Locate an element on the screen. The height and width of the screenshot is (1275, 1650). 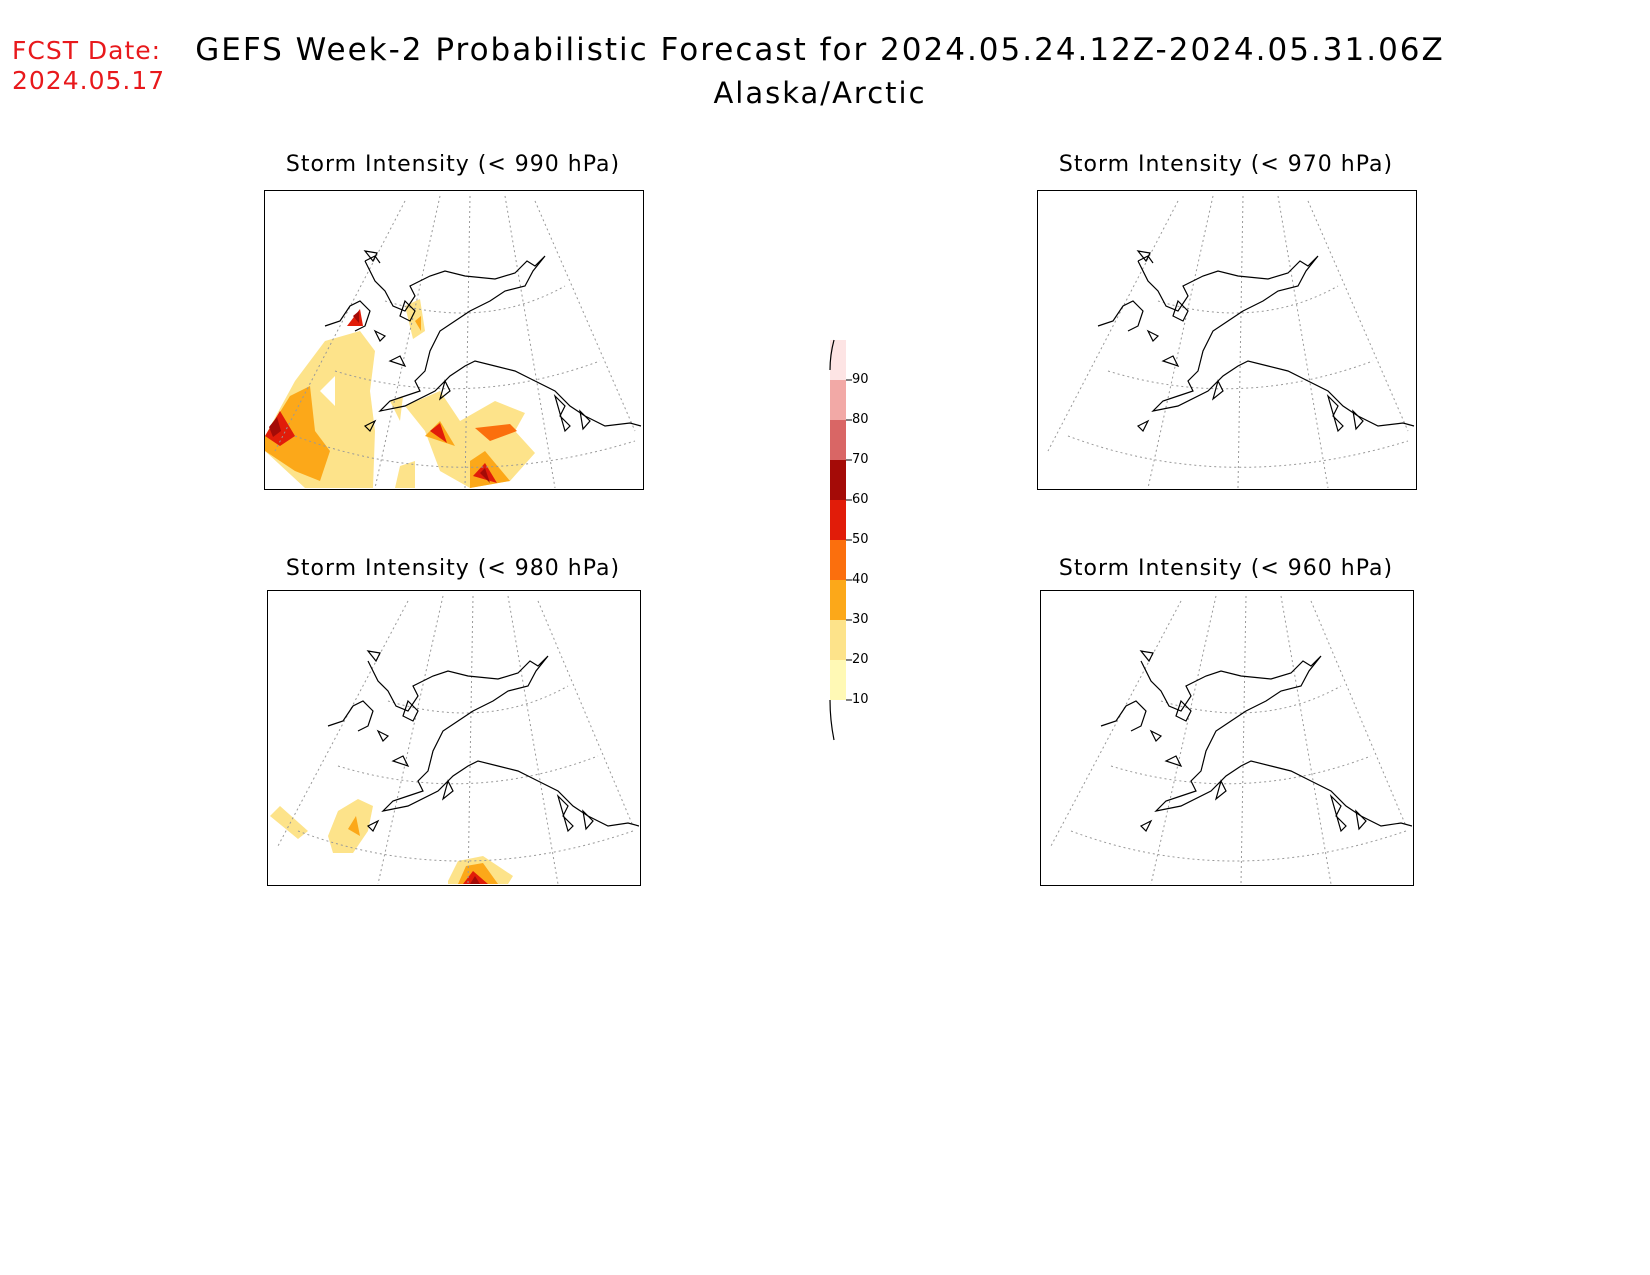
colorbar-tick-label: 80 is located at coordinates (860, 419).